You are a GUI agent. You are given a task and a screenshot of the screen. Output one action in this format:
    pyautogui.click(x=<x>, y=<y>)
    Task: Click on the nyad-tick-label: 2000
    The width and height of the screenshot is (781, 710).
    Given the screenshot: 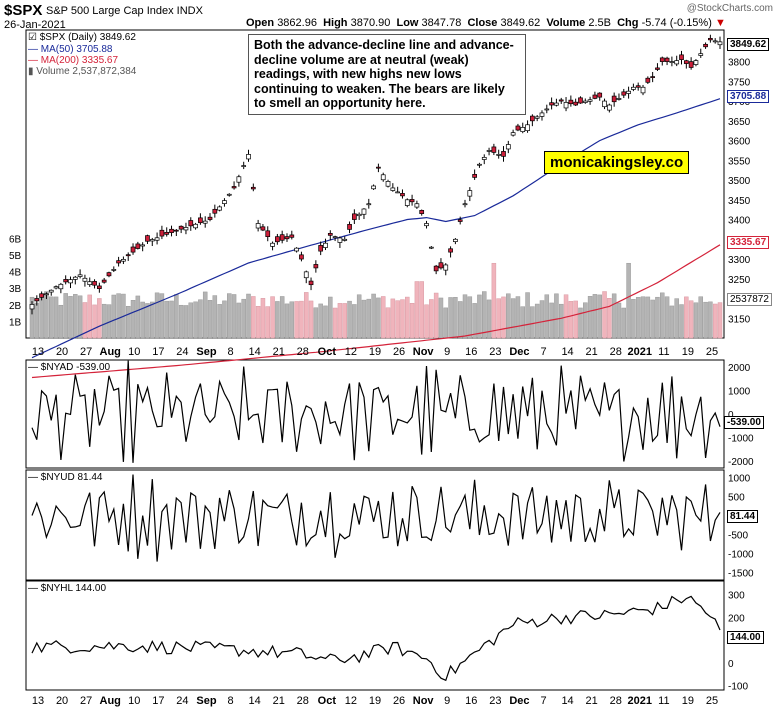 What is the action you would take?
    pyautogui.click(x=739, y=368)
    